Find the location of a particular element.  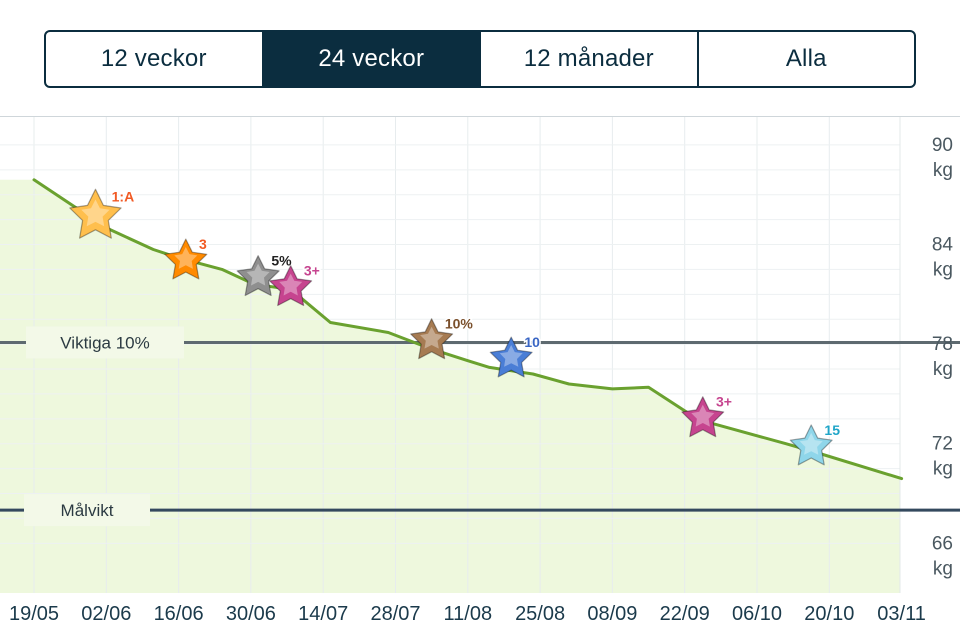

ten-percent-line-label-bg is located at coordinates (105, 342).